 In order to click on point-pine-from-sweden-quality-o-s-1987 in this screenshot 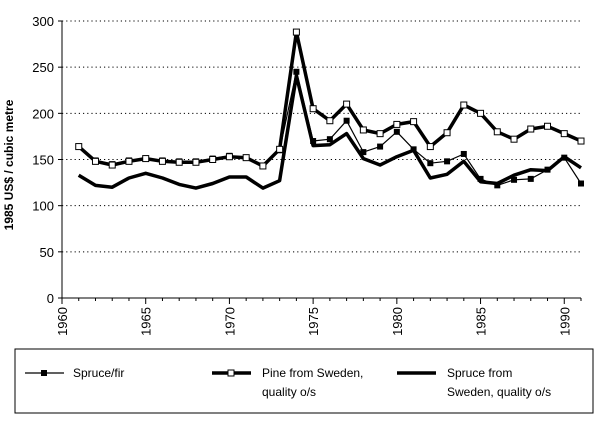, I will do `click(514, 139)`.